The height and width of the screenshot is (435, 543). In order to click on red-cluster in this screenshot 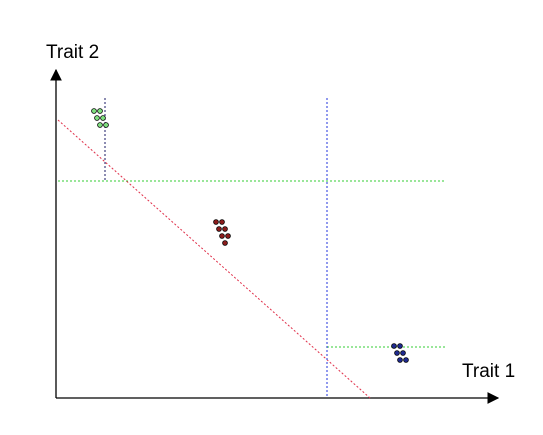, I will do `click(222, 232)`.